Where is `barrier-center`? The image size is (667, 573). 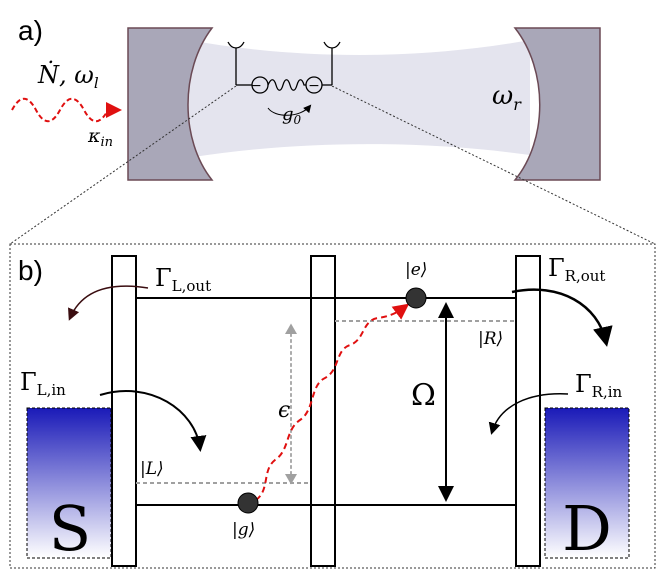 barrier-center is located at coordinates (323, 411).